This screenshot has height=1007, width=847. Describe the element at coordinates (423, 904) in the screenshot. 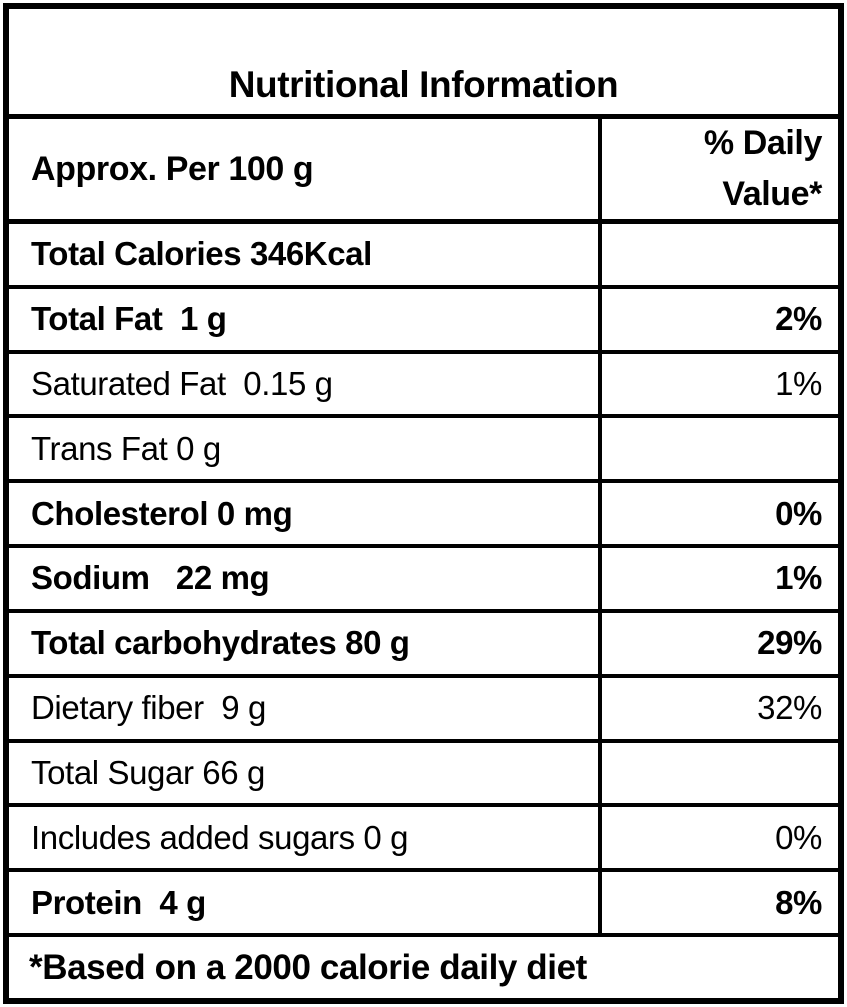

I see `table-row: Protein 4 g 8%` at that location.